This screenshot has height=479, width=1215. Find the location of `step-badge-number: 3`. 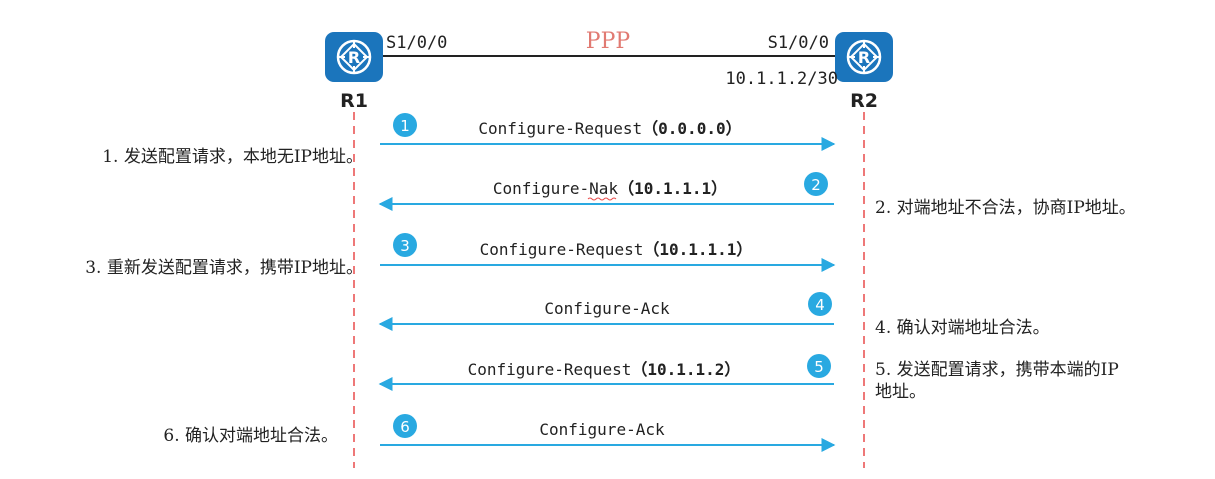

step-badge-number: 3 is located at coordinates (405, 246).